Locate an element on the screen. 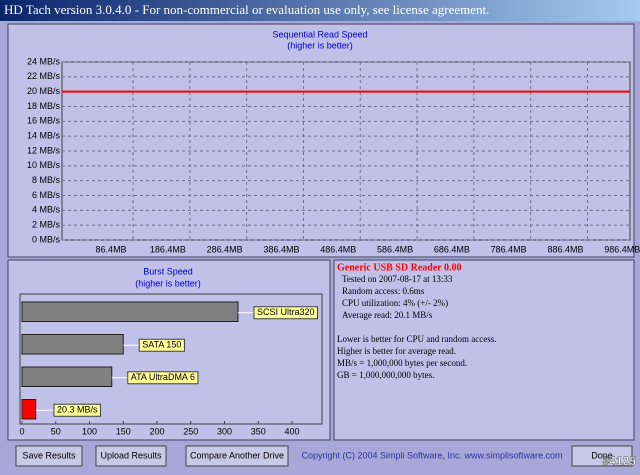 The image size is (640, 475). y-tick-label: 0 MB/s is located at coordinates (46, 239).